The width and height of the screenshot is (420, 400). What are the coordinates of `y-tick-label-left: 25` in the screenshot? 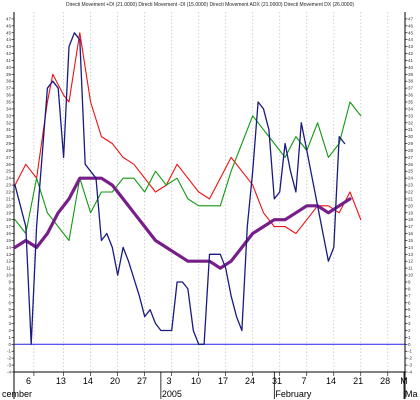 It's located at (9, 171).